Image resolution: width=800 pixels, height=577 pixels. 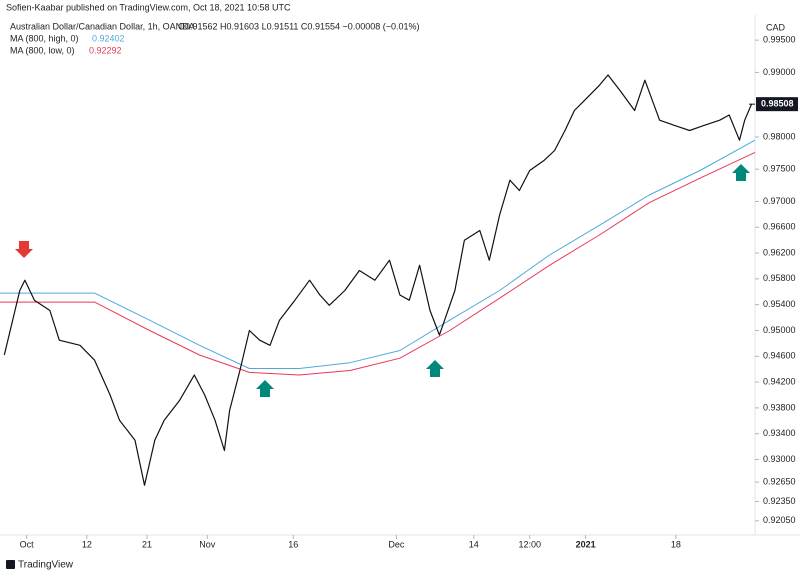 I want to click on x-tick-label: 2021, so click(x=586, y=544).